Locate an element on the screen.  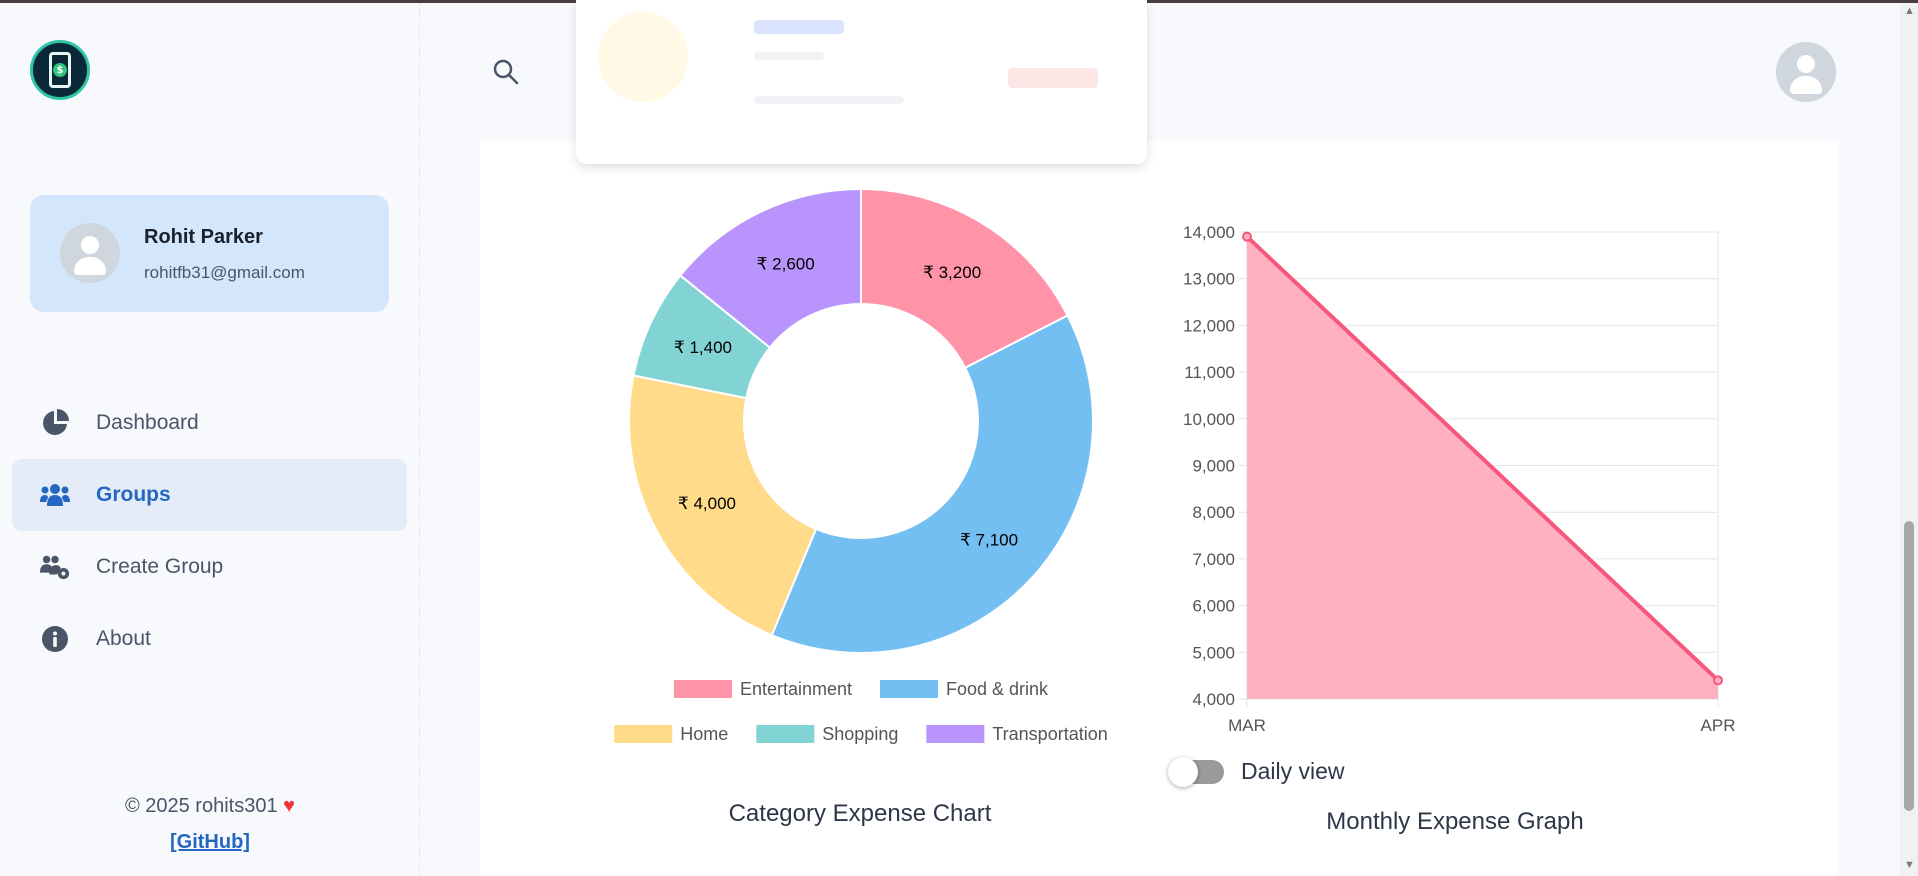
sidebar-item-label: Dashboard is located at coordinates (147, 422).